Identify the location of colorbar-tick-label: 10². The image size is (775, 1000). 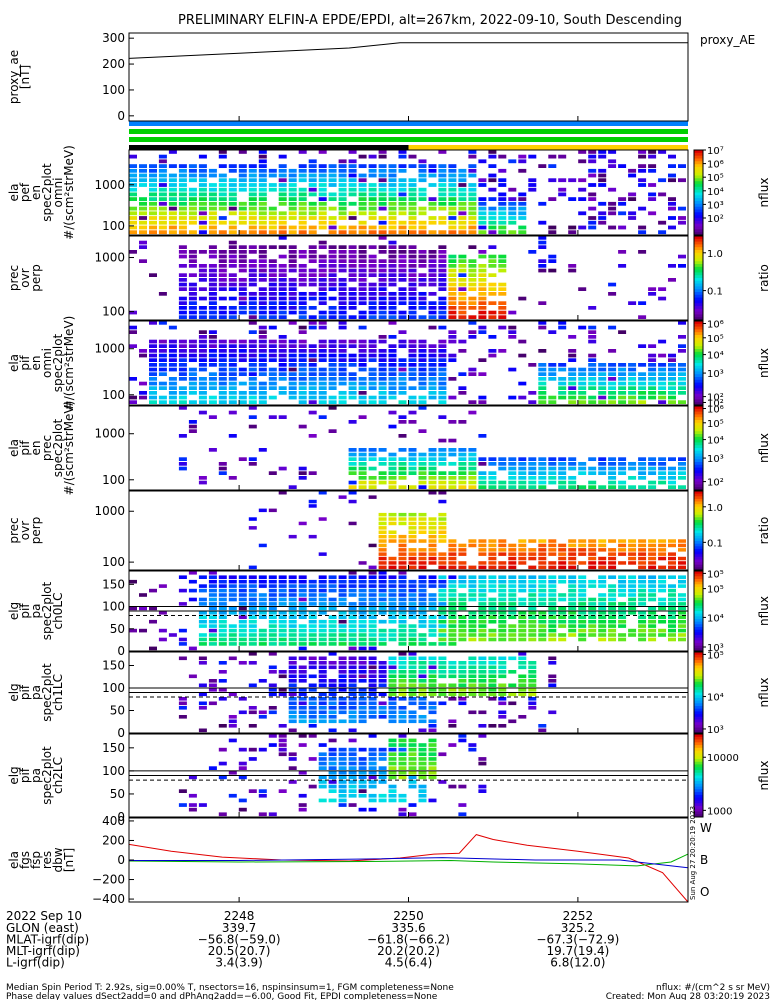
(715, 403).